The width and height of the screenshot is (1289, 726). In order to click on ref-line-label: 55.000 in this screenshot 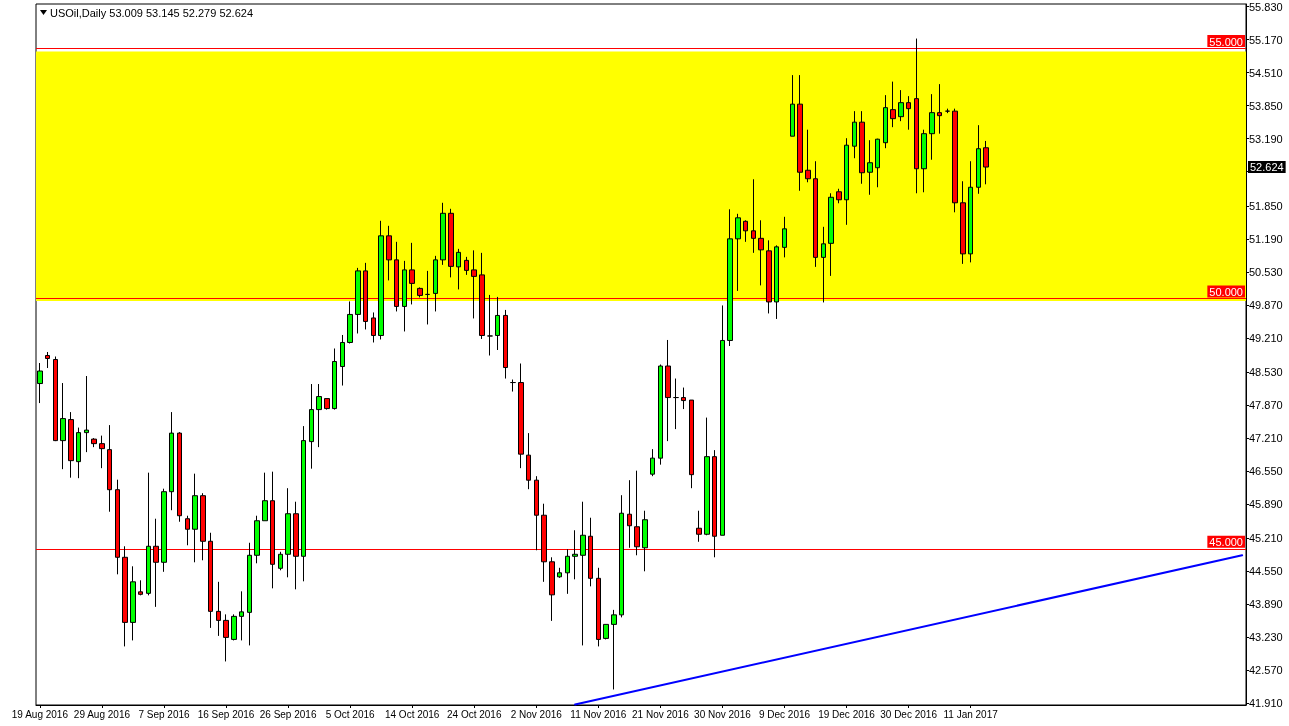, I will do `click(1226, 41)`.